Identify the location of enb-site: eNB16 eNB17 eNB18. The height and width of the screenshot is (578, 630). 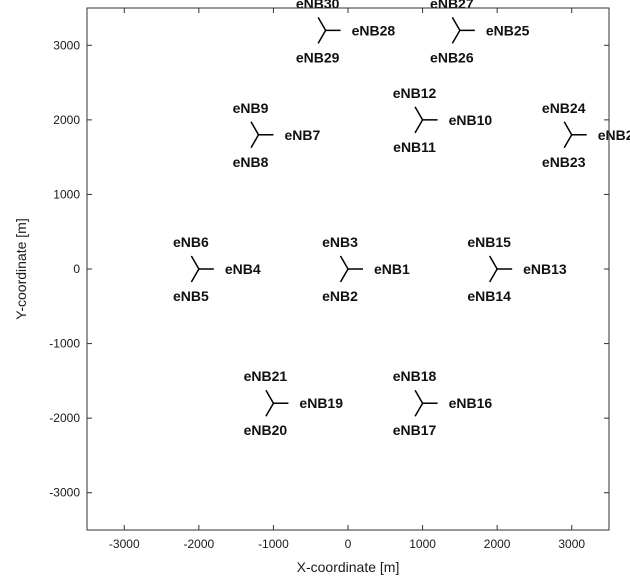
(443, 403).